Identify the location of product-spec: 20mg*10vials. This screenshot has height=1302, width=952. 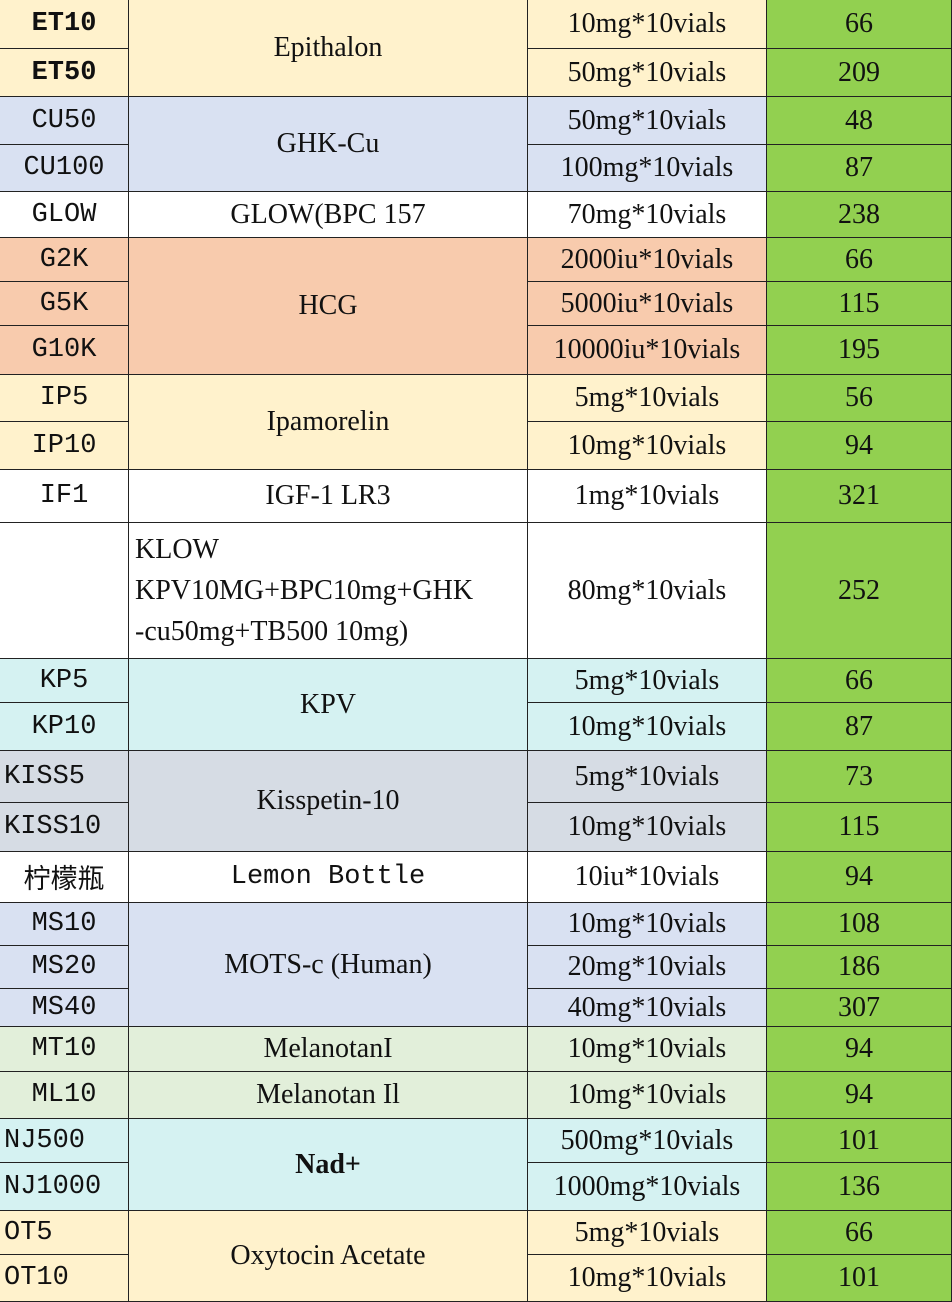
(647, 966).